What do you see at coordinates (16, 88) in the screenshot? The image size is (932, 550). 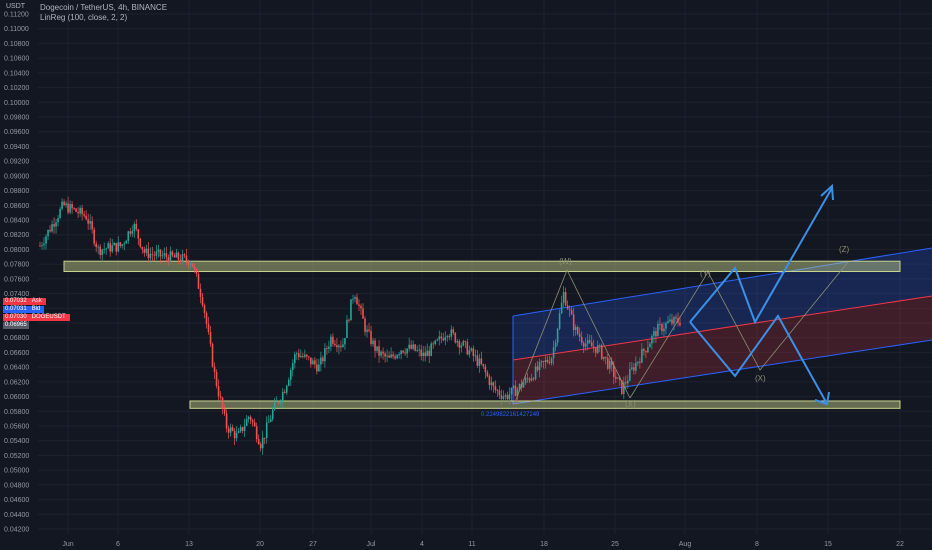 I see `y-tick-label: 0.10200` at bounding box center [16, 88].